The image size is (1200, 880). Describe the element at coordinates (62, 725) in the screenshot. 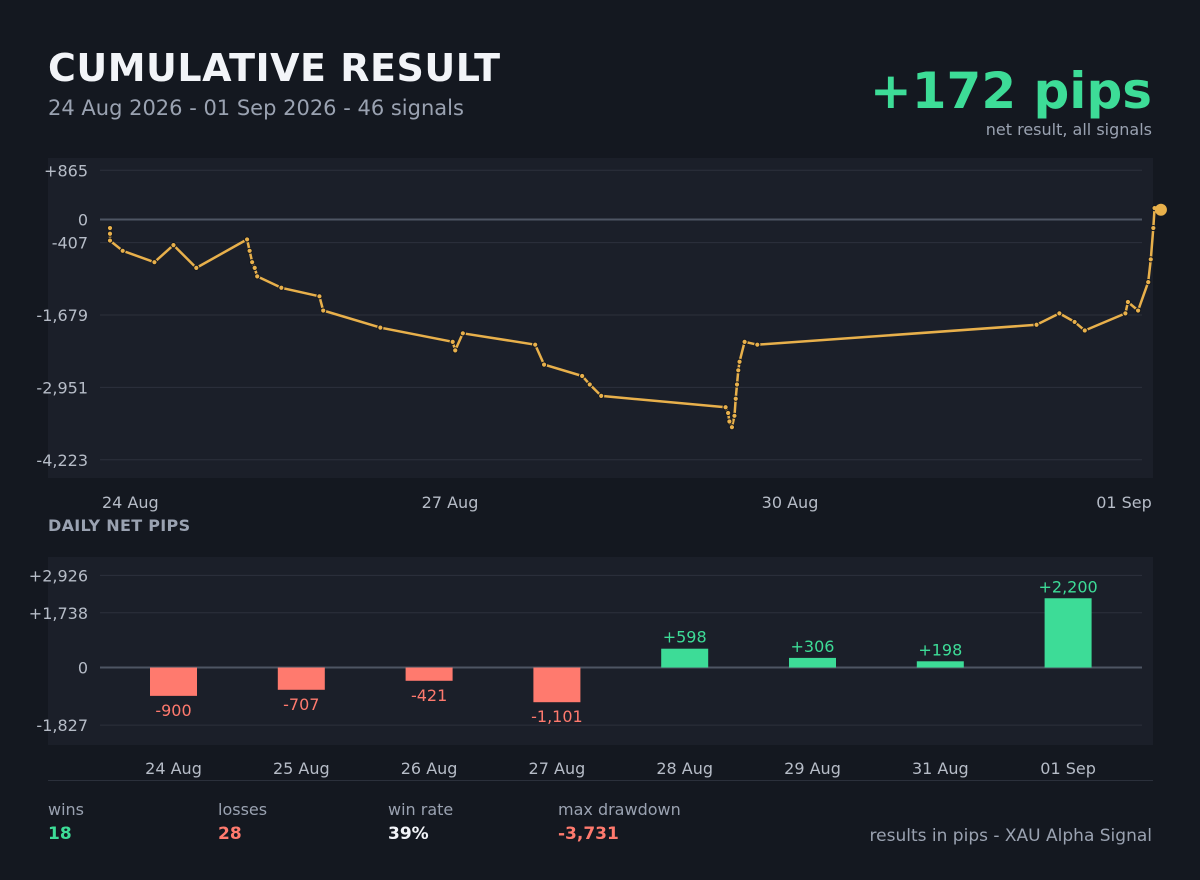

I see `y-tick-label: -1,827` at that location.